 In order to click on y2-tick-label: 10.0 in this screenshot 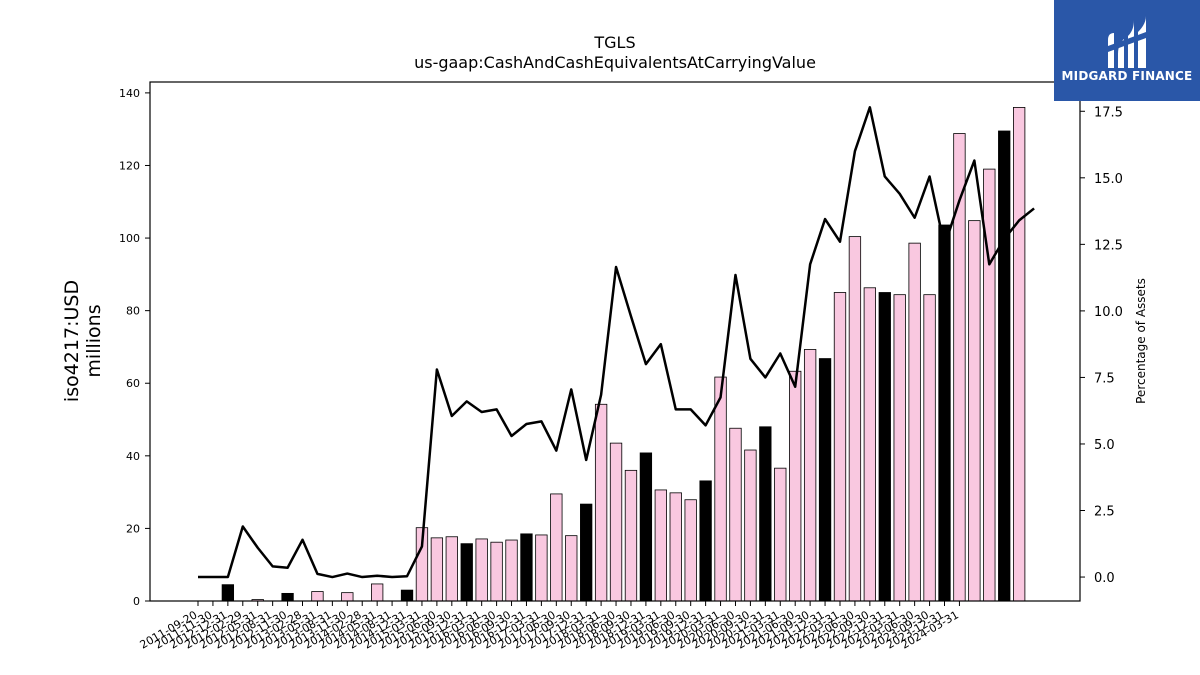, I will do `click(1108, 312)`.